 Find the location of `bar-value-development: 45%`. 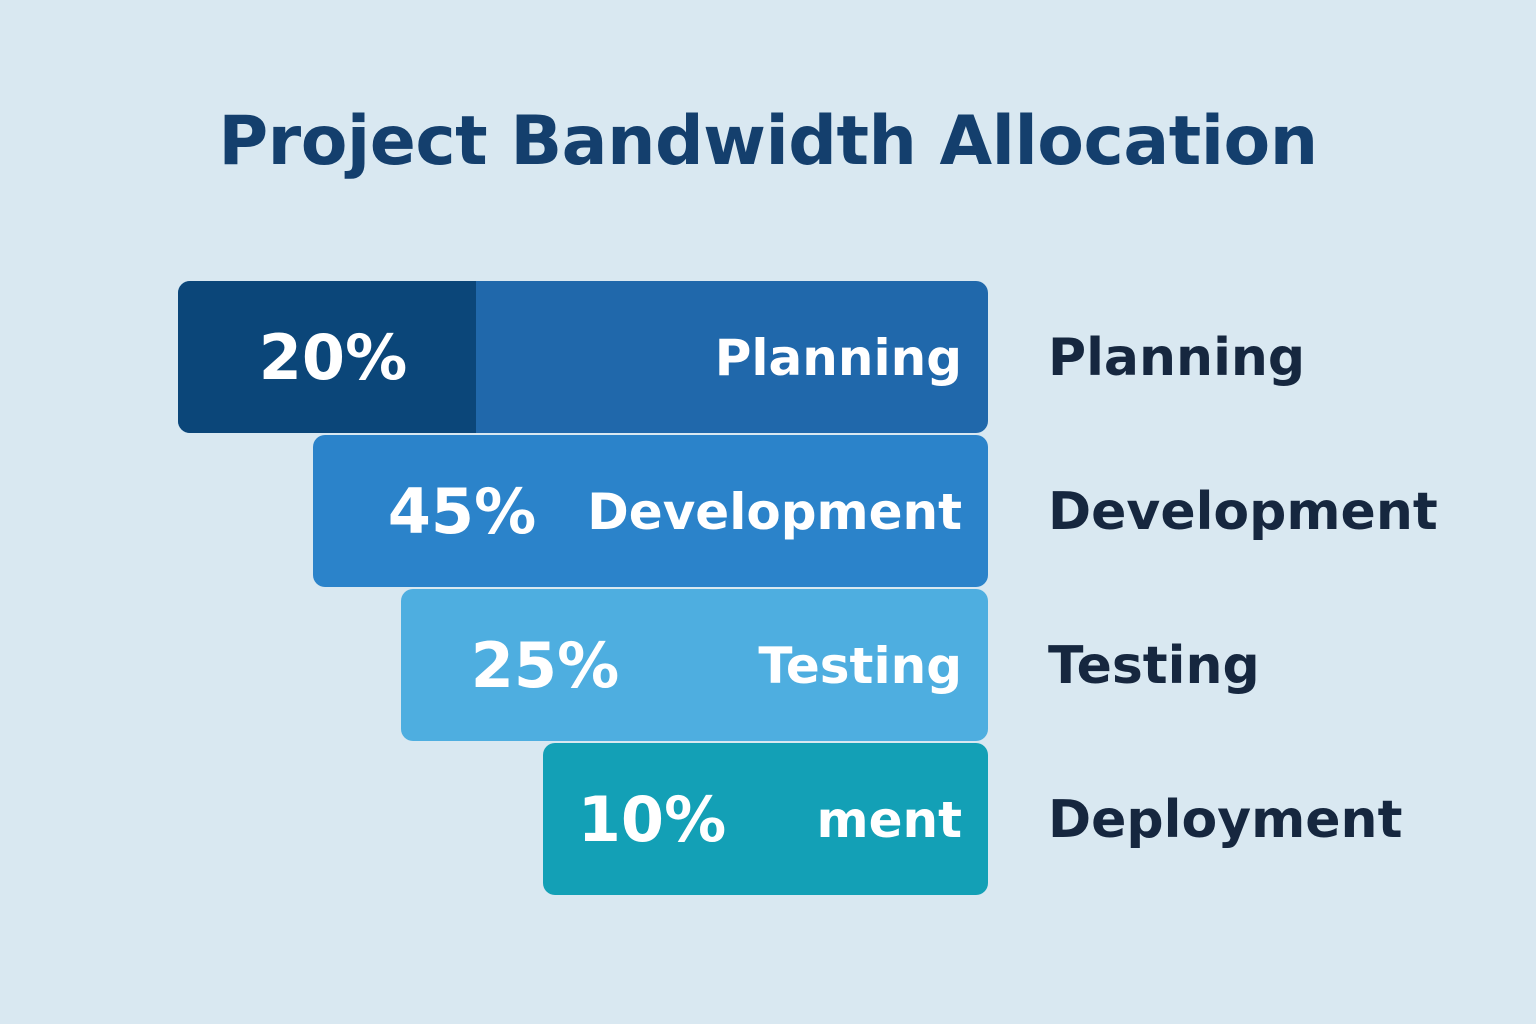

bar-value-development: 45% is located at coordinates (462, 511).